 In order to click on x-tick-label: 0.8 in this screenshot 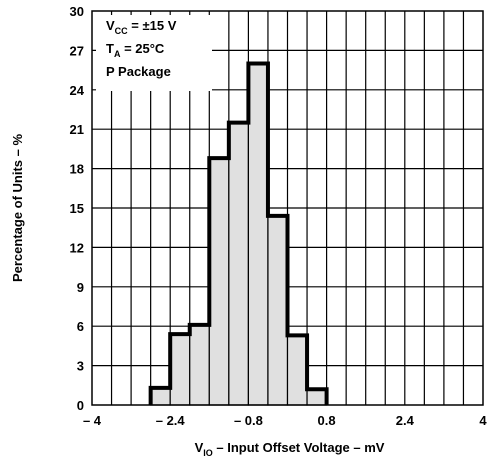, I will do `click(327, 420)`.